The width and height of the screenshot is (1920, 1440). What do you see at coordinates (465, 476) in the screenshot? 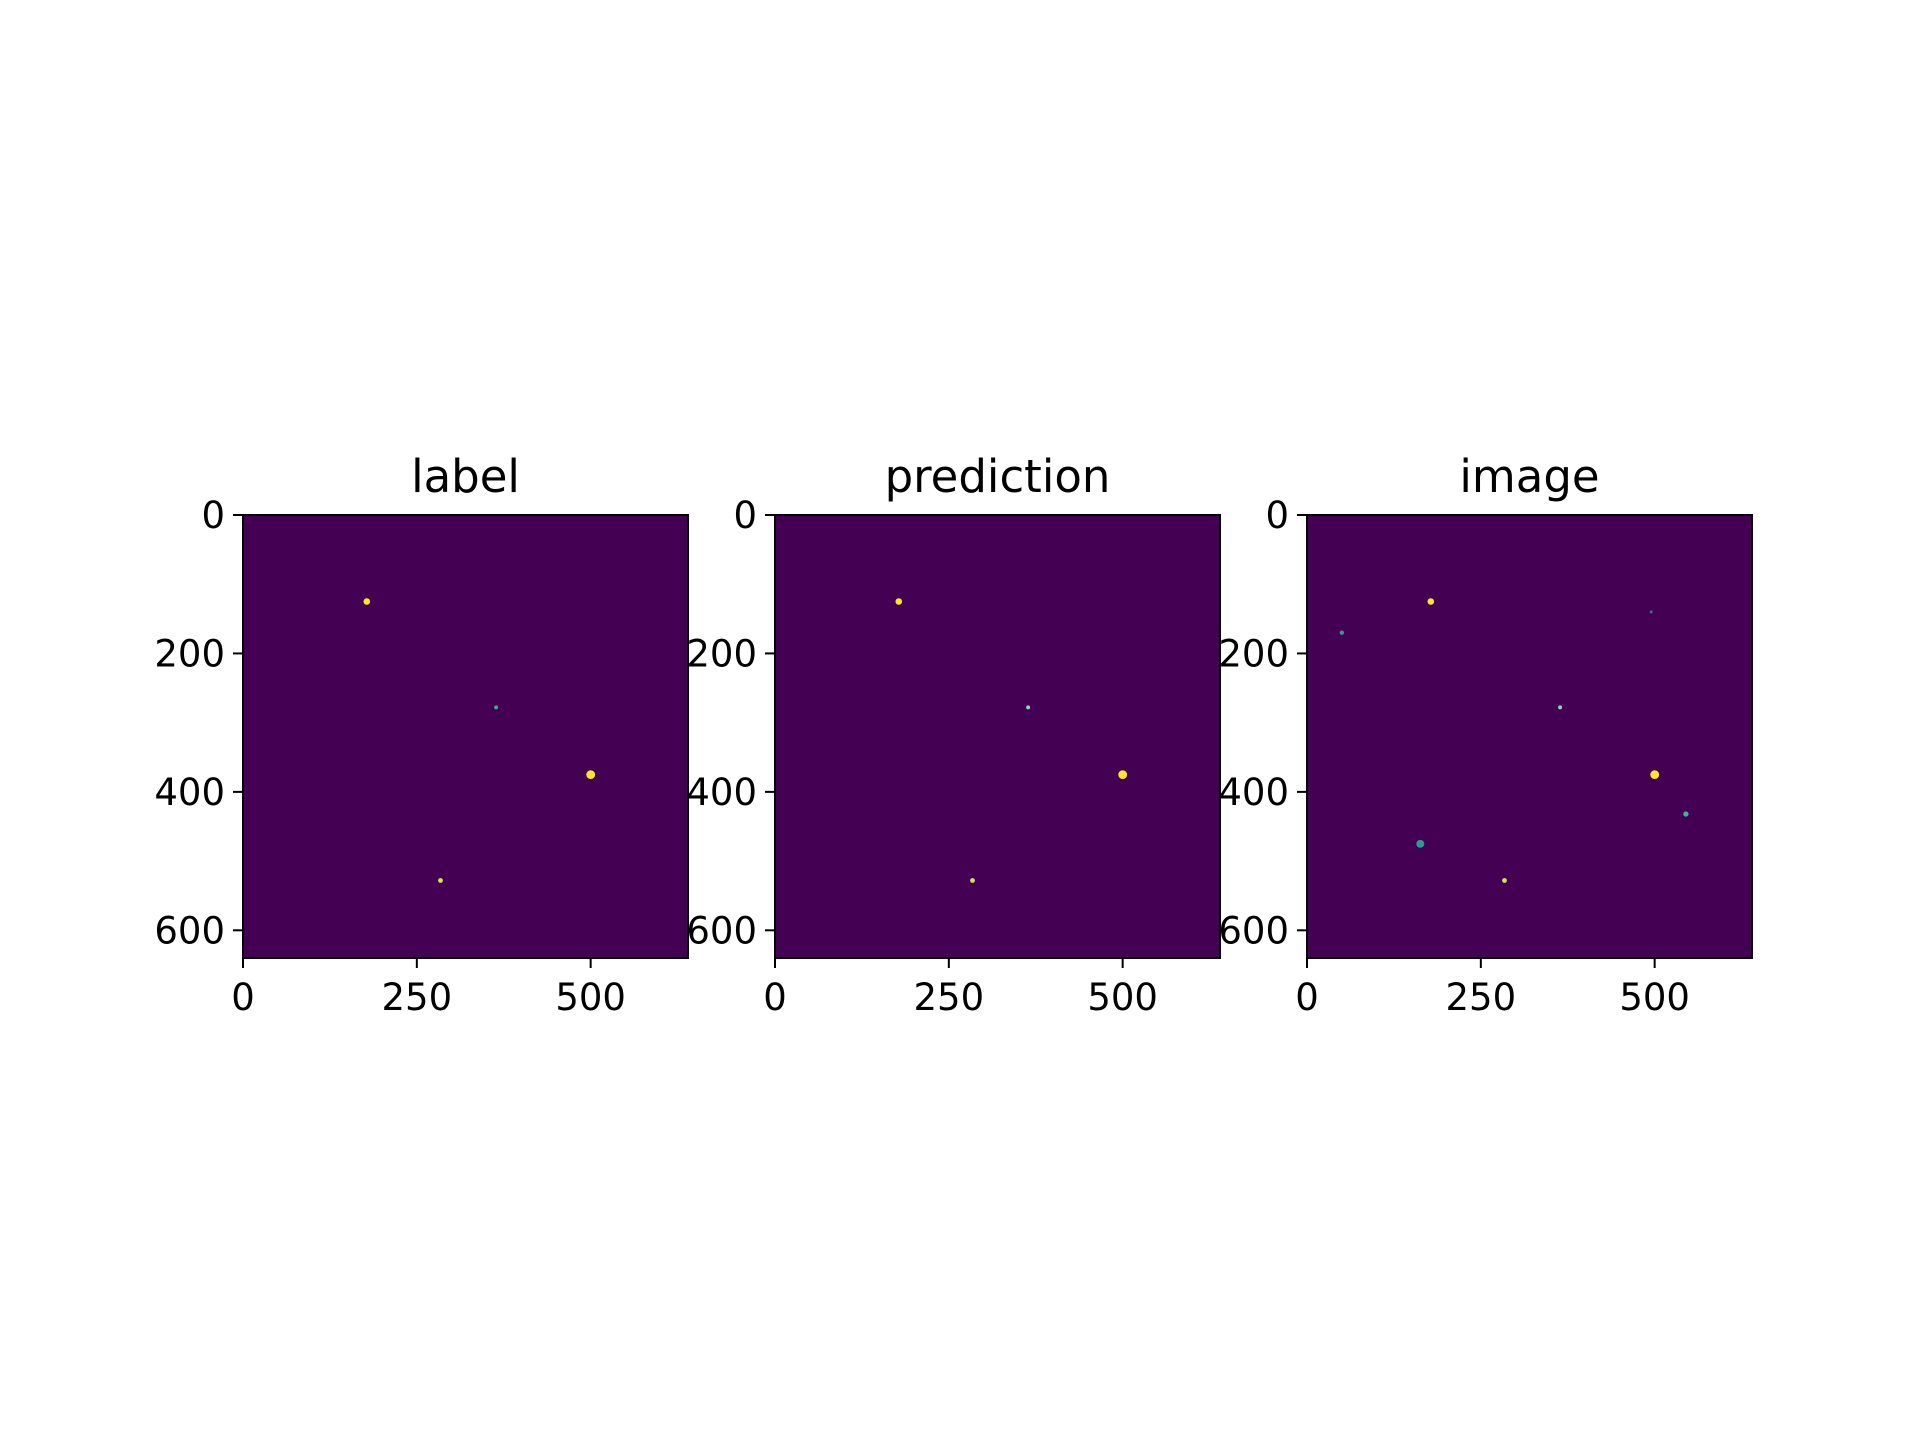
I see `panel-title: label` at bounding box center [465, 476].